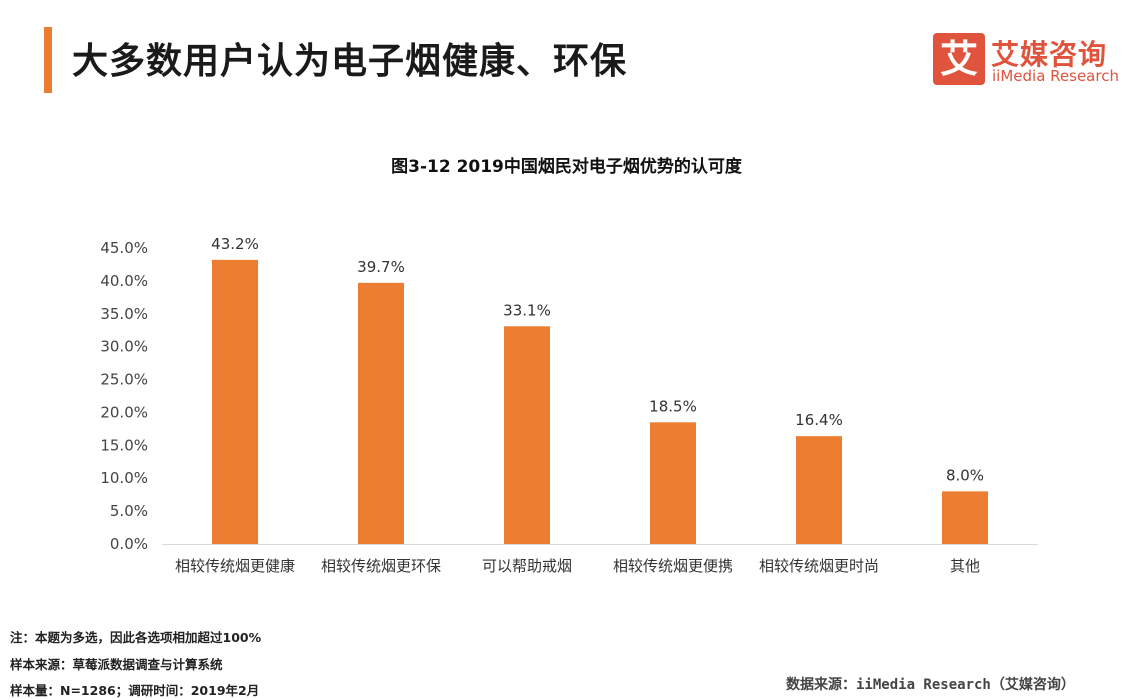 Image resolution: width=1133 pixels, height=699 pixels. What do you see at coordinates (116, 664) in the screenshot?
I see `footnote-sample-source: 样本来源：草莓派数据调查与计算系统` at bounding box center [116, 664].